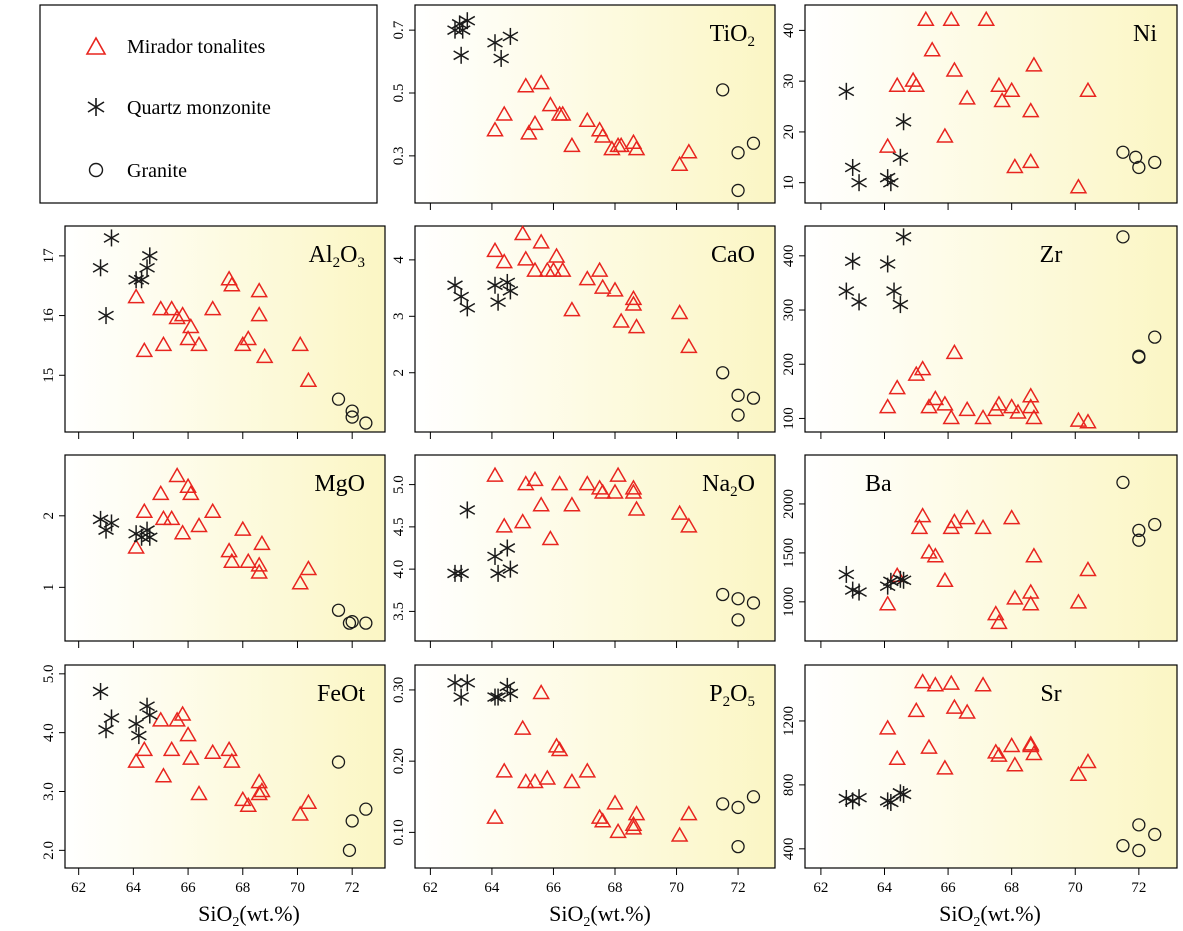 The width and height of the screenshot is (1183, 931). Describe the element at coordinates (399, 526) in the screenshot. I see `y-tick-label: 4.5` at that location.